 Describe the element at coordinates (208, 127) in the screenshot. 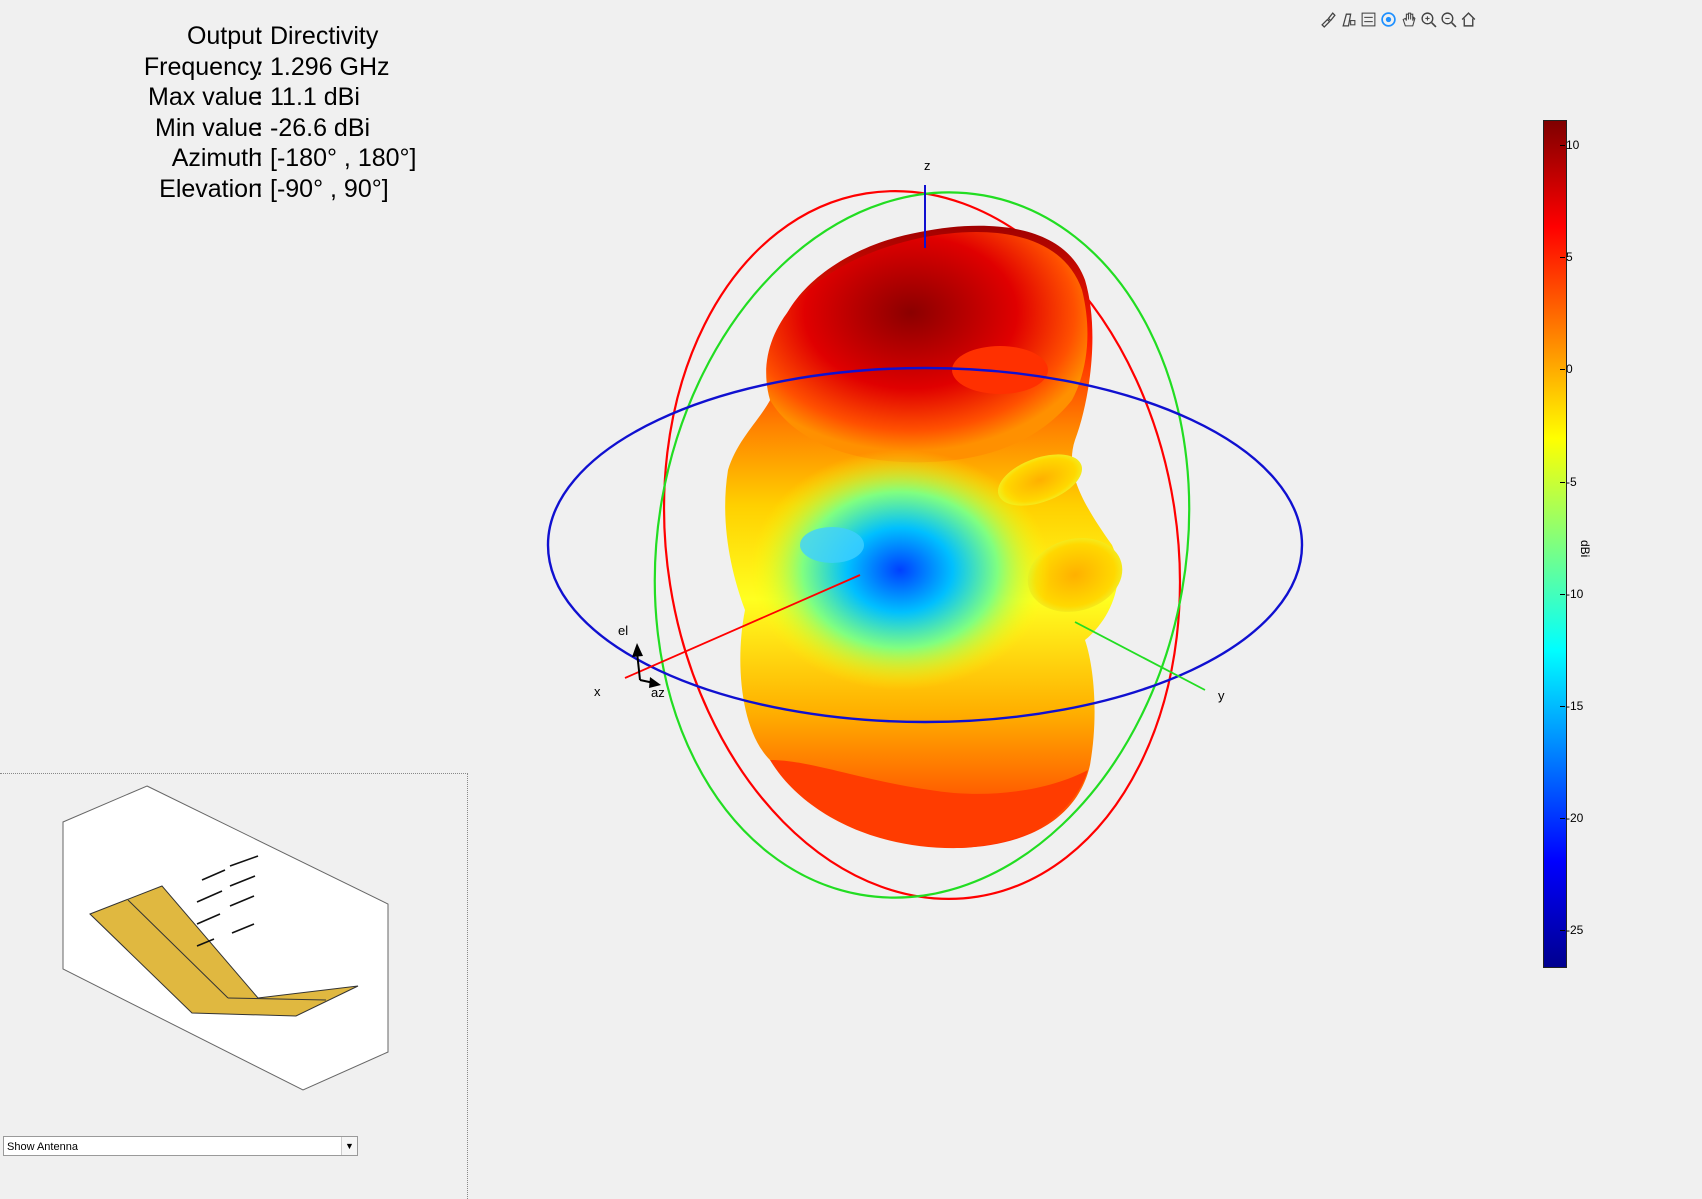

I see `info-label: Min value` at that location.